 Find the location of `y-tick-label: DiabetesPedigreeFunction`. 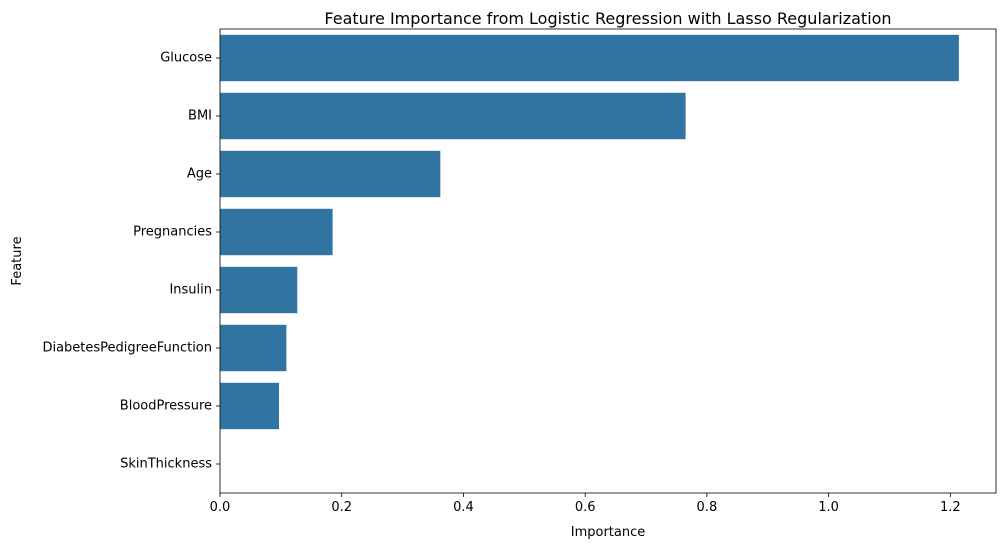

y-tick-label: DiabetesPedigreeFunction is located at coordinates (127, 348).